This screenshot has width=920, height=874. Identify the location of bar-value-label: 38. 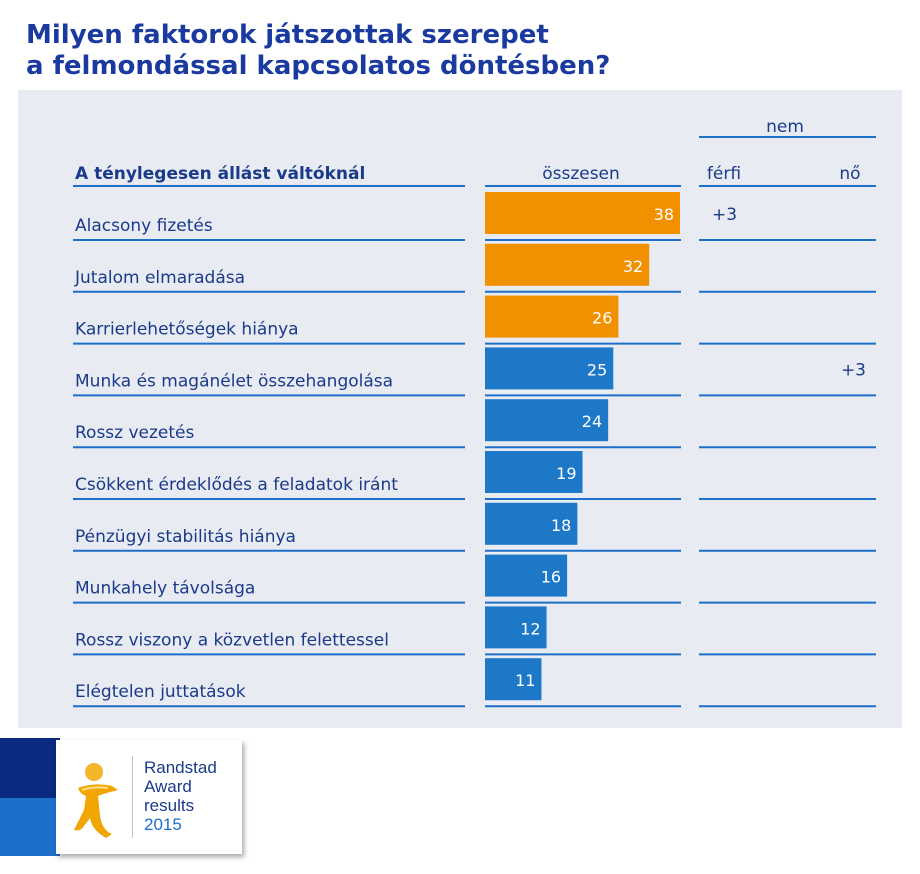
(664, 214).